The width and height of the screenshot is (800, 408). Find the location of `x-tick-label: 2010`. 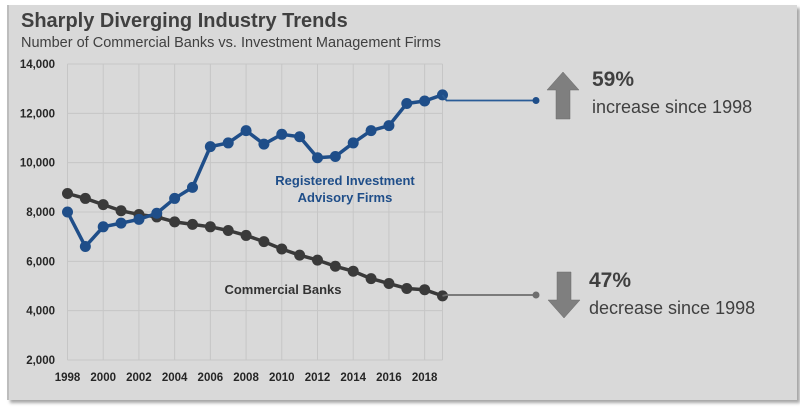

x-tick-label: 2010 is located at coordinates (282, 378).